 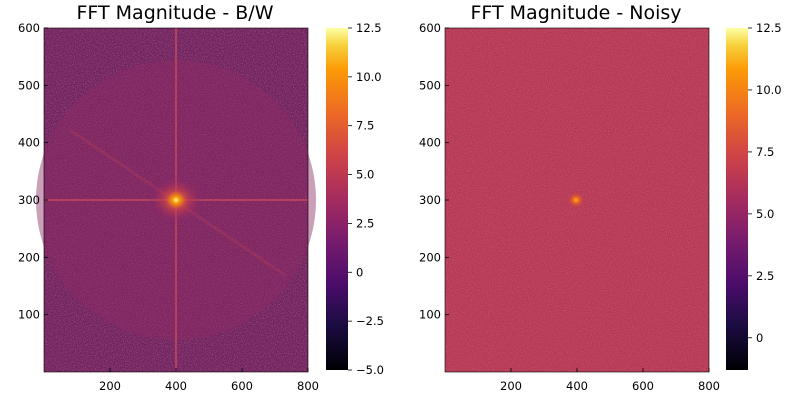 I want to click on colorbar-ticks: 12.5 10.0 7.5 5.0 2.5 0 −2.5 −5.0, so click(x=366, y=199).